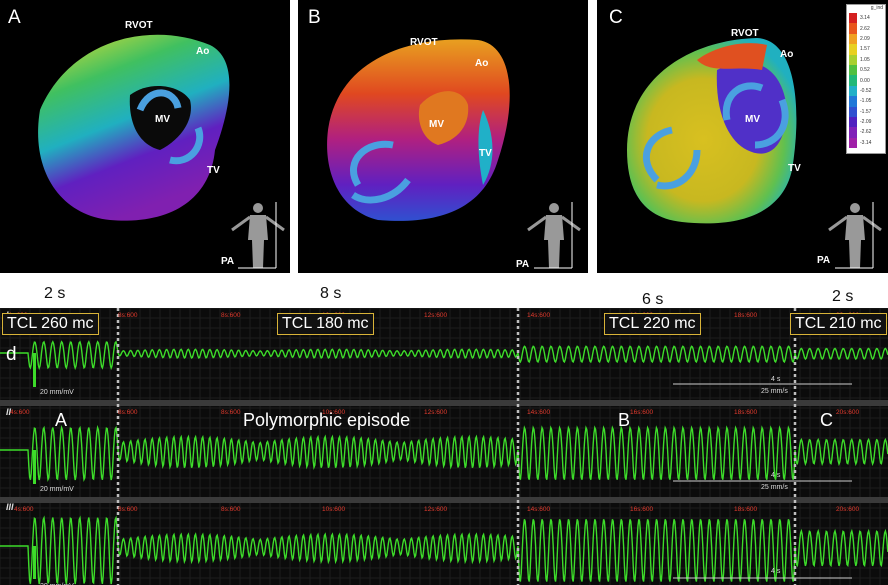 This screenshot has height=585, width=888. Describe the element at coordinates (11, 354) in the screenshot. I see `annotation-d: d` at that location.